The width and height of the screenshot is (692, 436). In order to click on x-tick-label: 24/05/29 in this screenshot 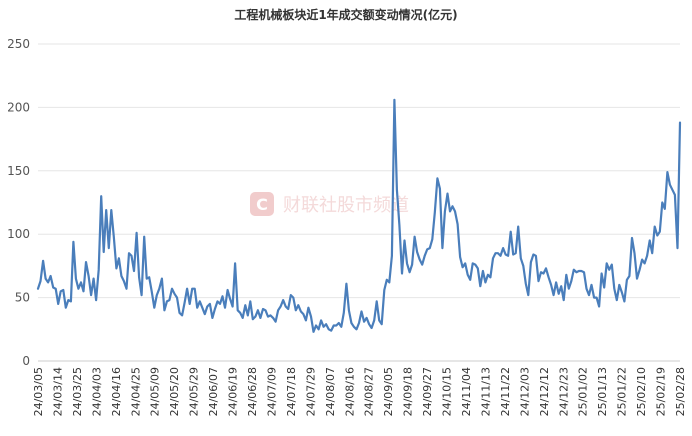, I will do `click(194, 391)`.